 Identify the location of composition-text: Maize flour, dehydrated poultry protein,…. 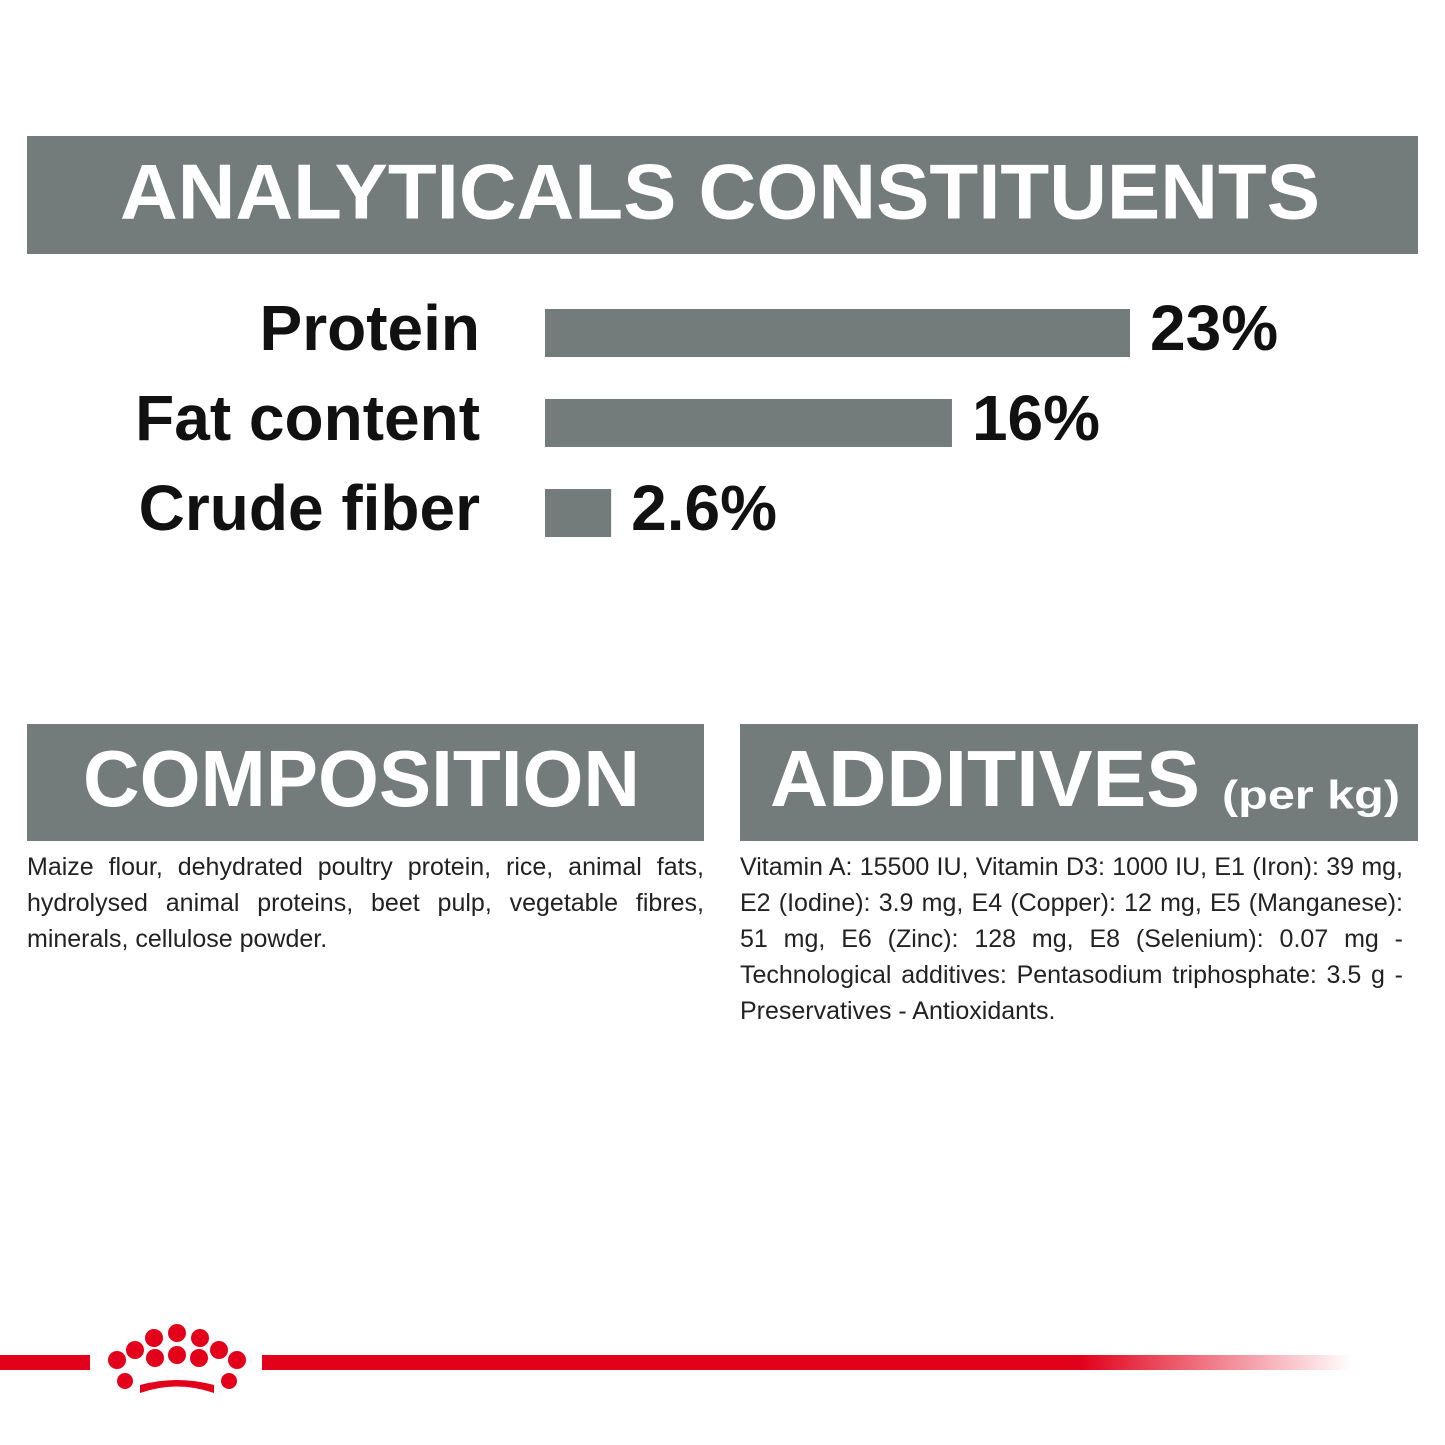
(365, 903).